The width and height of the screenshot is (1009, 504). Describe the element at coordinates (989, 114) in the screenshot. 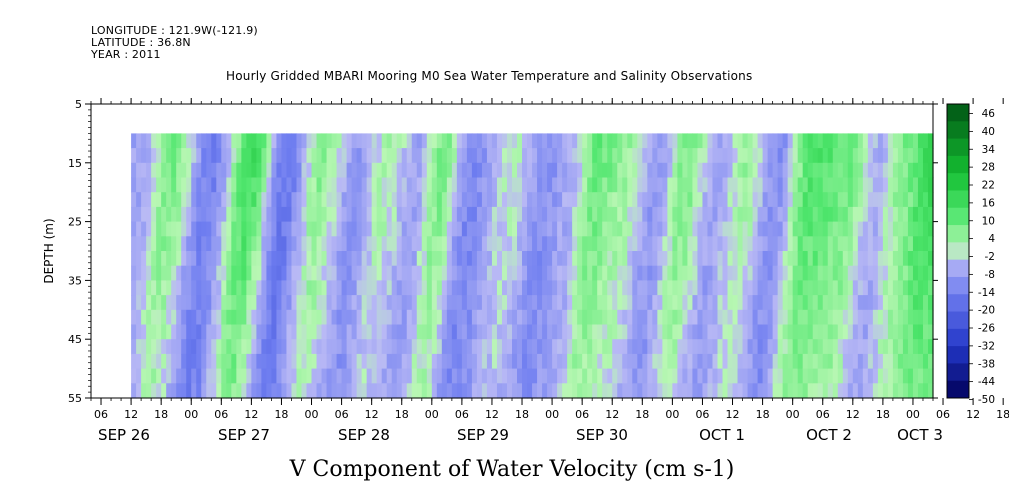

I see `colorbar-label: 46` at that location.